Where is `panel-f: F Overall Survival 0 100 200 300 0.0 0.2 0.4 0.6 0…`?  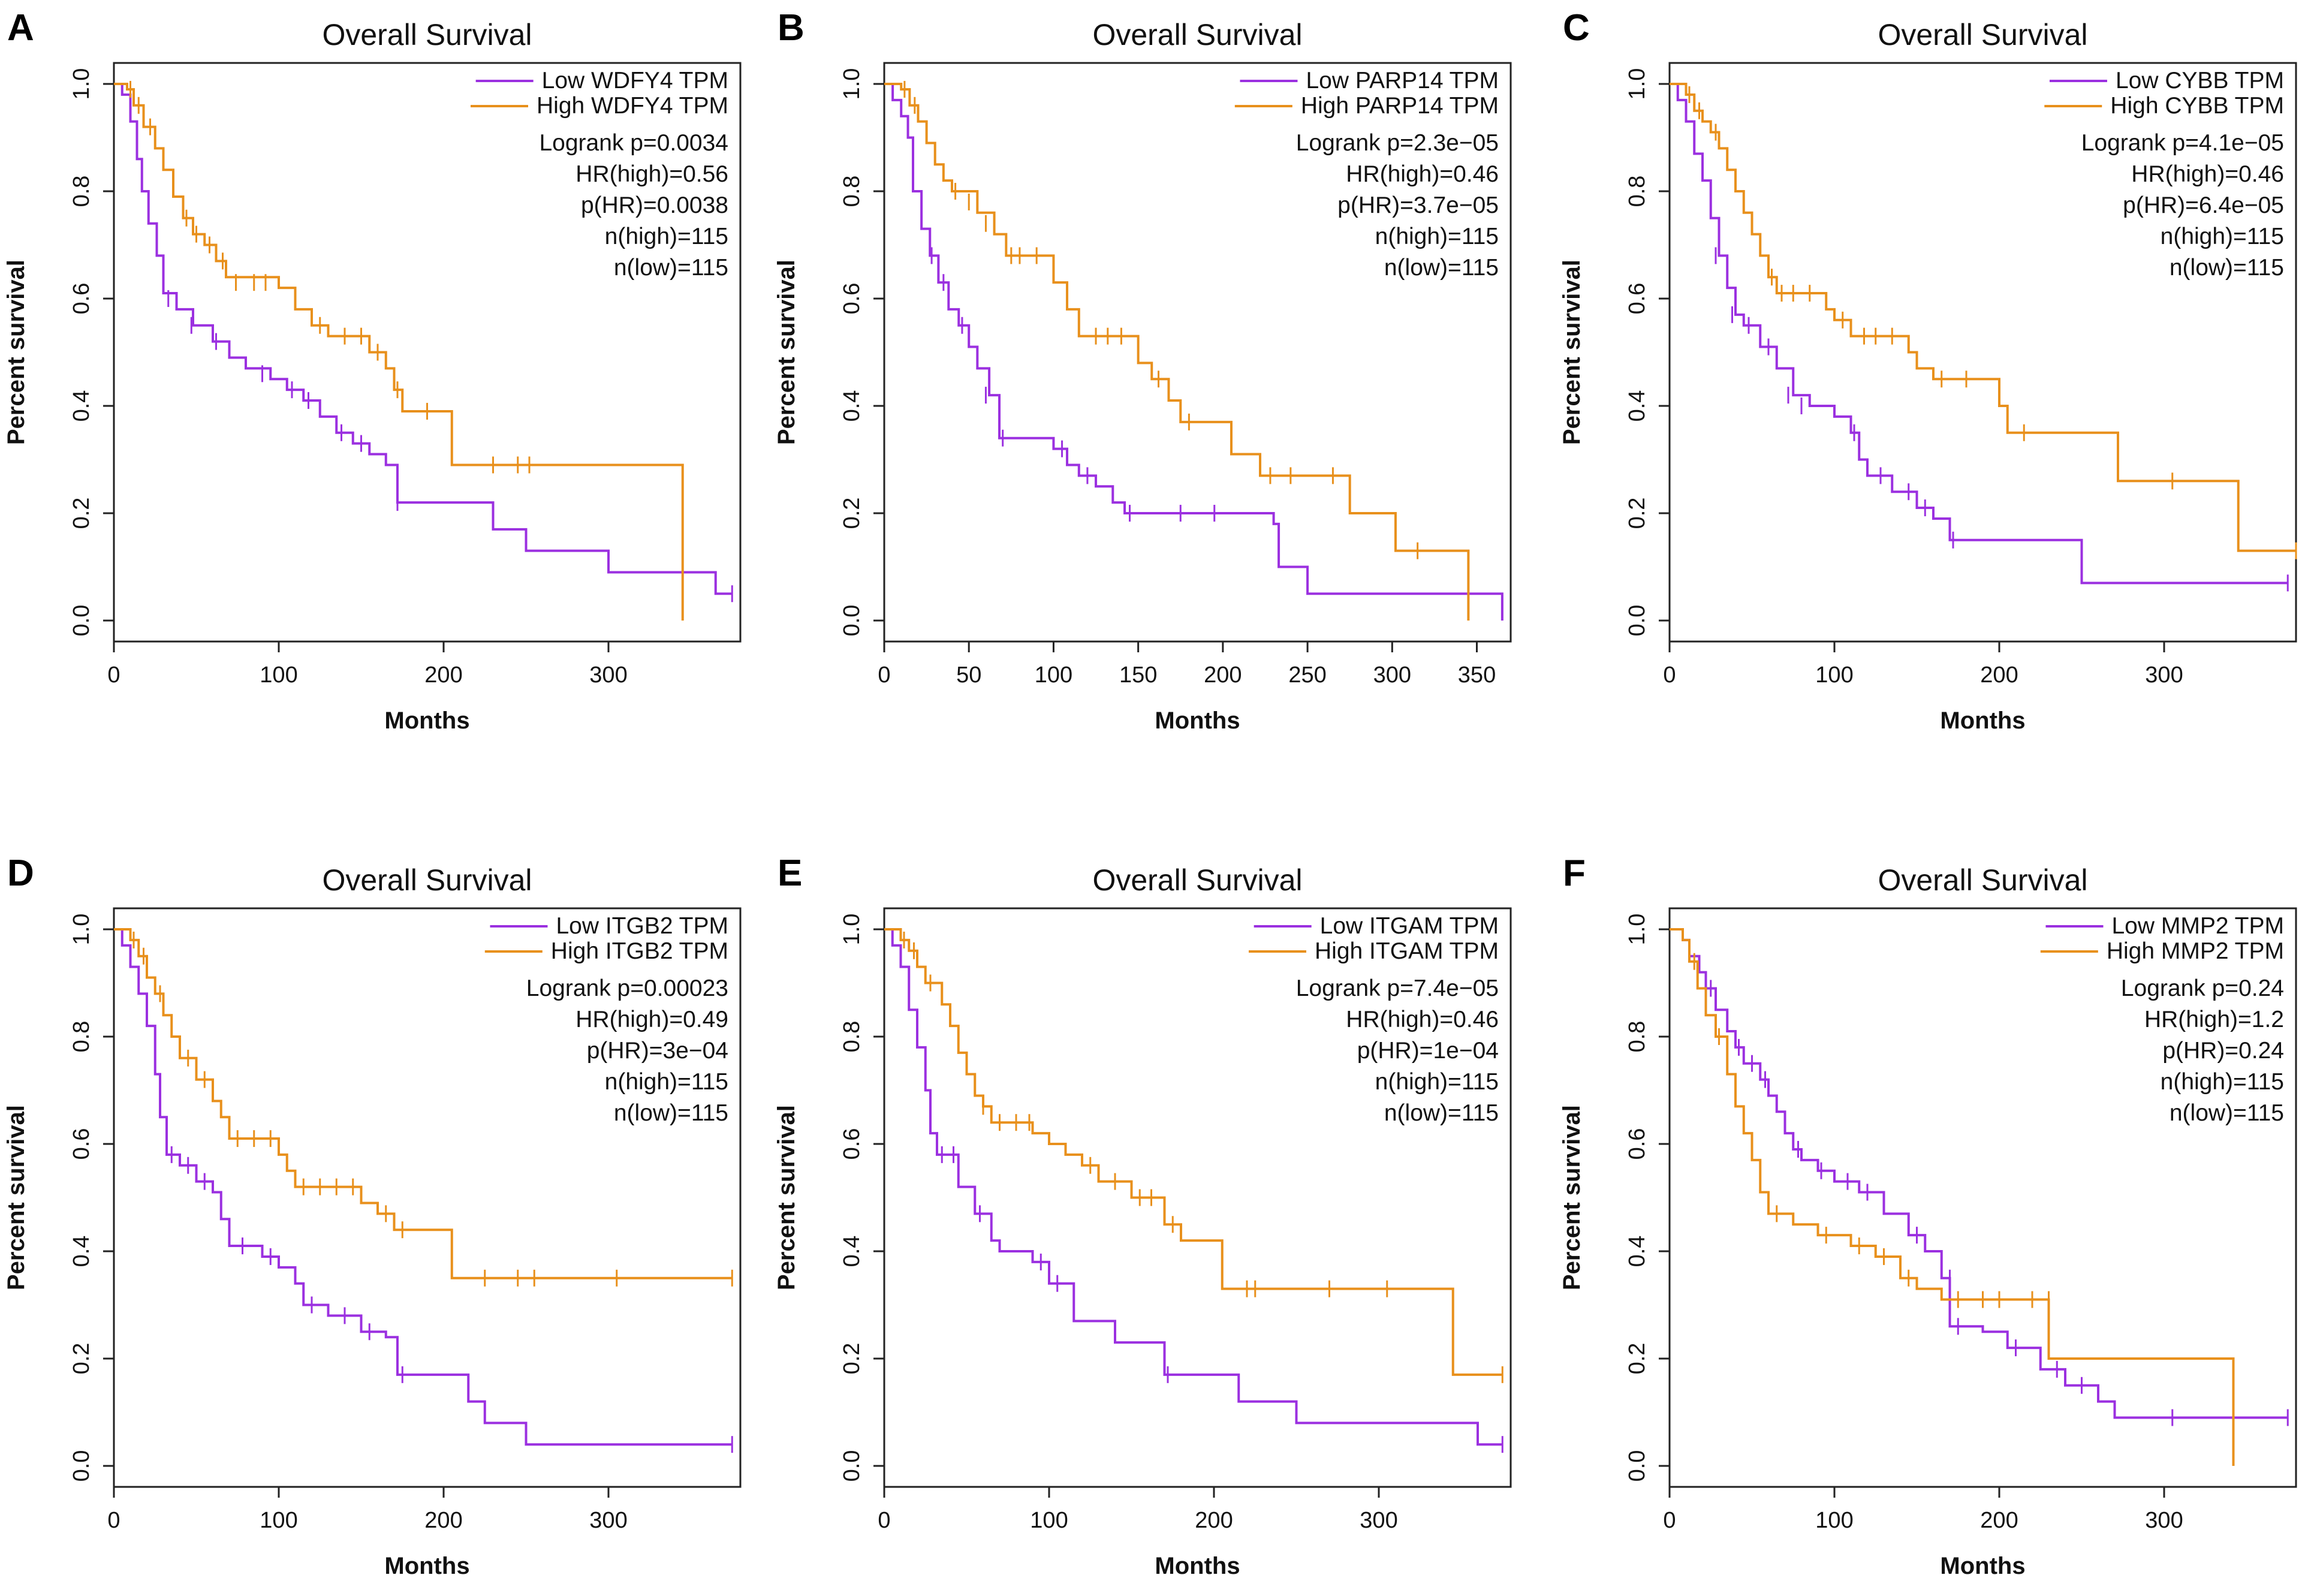 panel-f: F Overall Survival 0 100 200 300 0.0 0.2 0.4 0.6 0… is located at coordinates (1928, 1216).